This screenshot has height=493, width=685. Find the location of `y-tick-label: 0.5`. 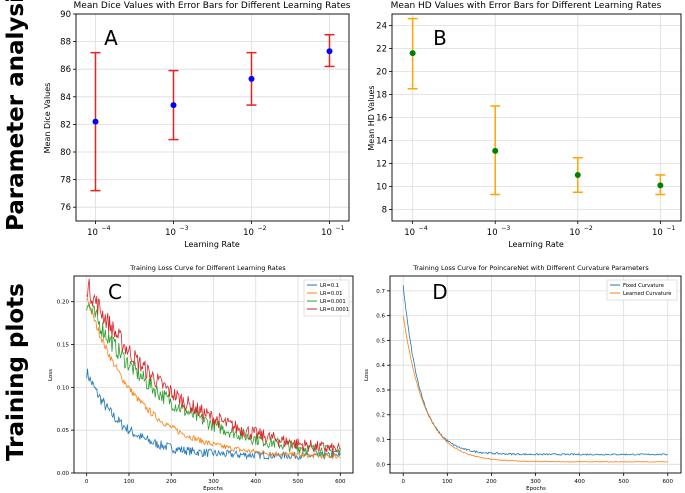

y-tick-label: 0.5 is located at coordinates (380, 341).